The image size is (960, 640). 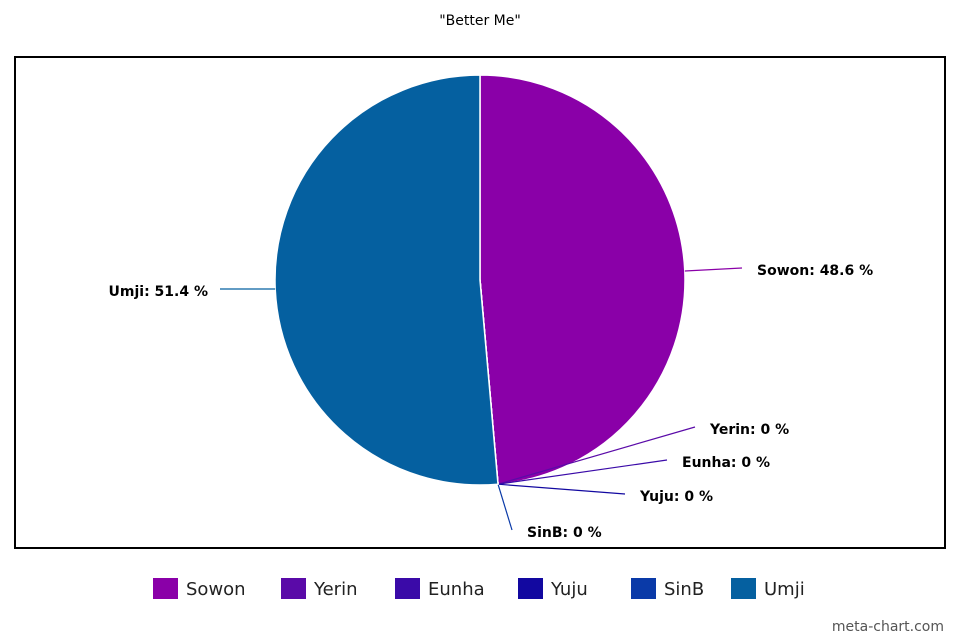 What do you see at coordinates (216, 589) in the screenshot?
I see `legend-label: Sowon` at bounding box center [216, 589].